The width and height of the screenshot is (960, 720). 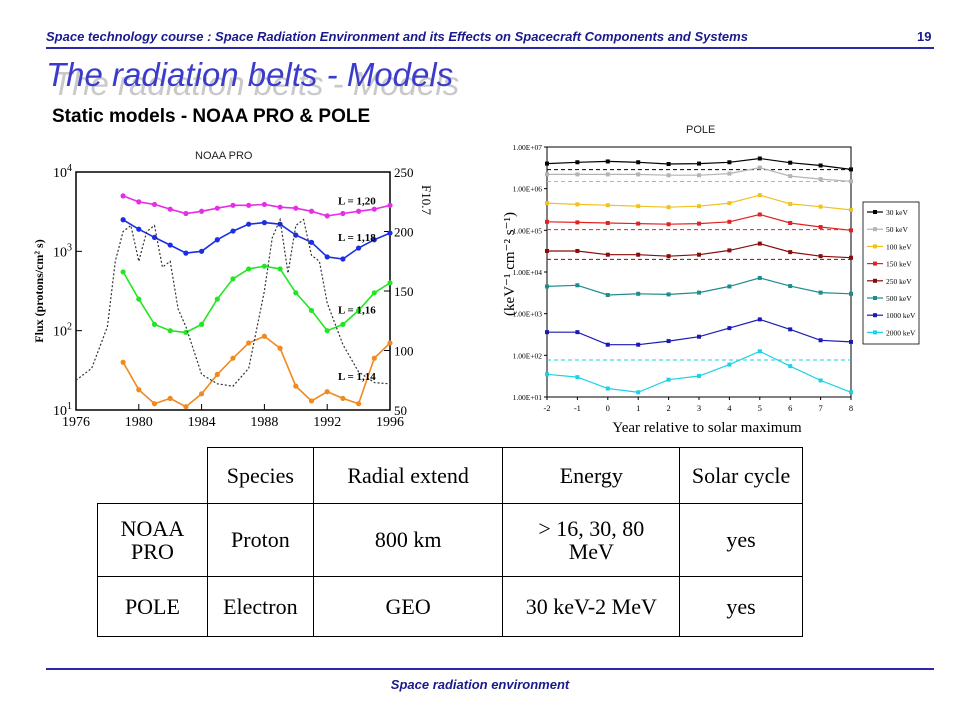 What do you see at coordinates (591, 606) in the screenshot?
I see `table-cell: 30 keV-2 MeV` at bounding box center [591, 606].